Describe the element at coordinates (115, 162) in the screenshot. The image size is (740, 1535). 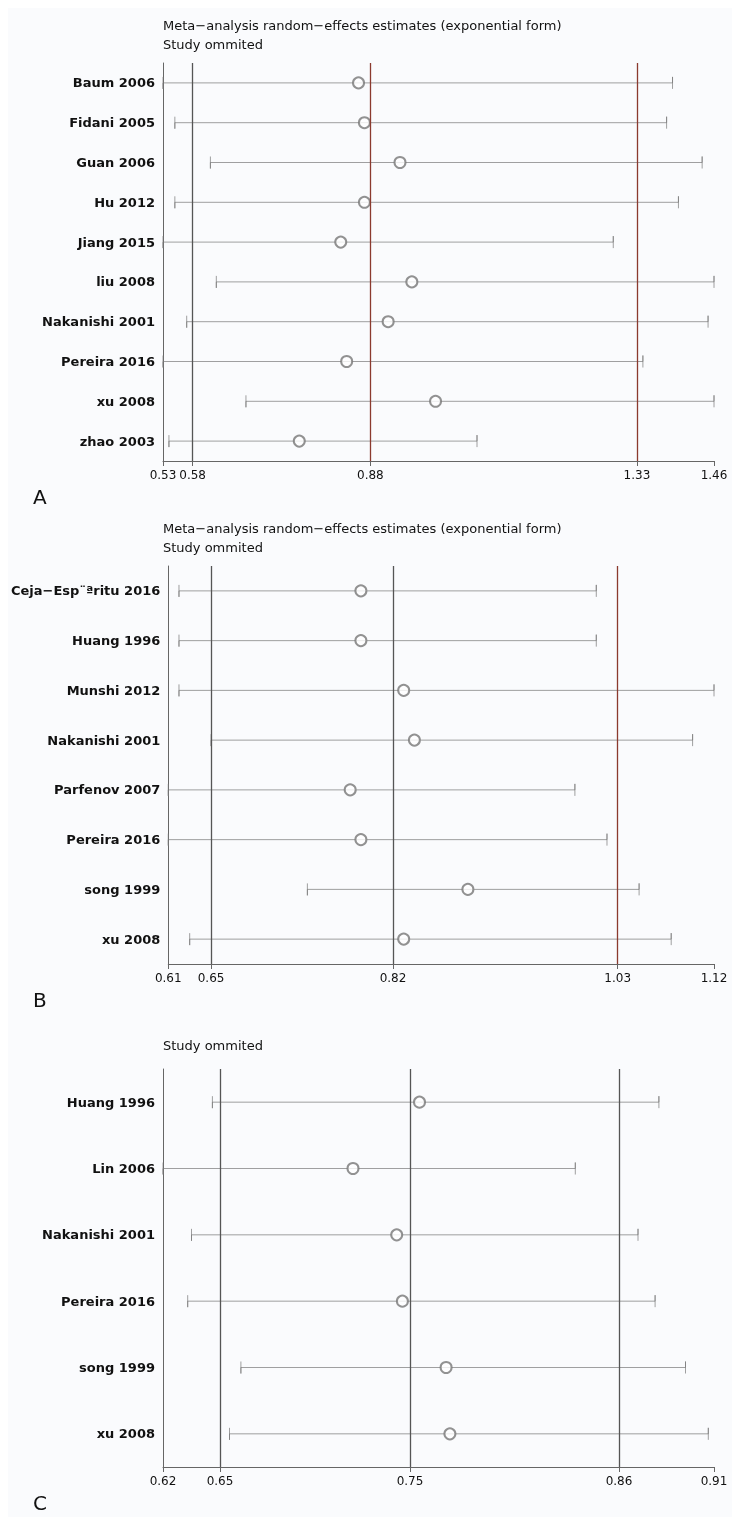
I see `y-tick-label: Guan 2006` at that location.